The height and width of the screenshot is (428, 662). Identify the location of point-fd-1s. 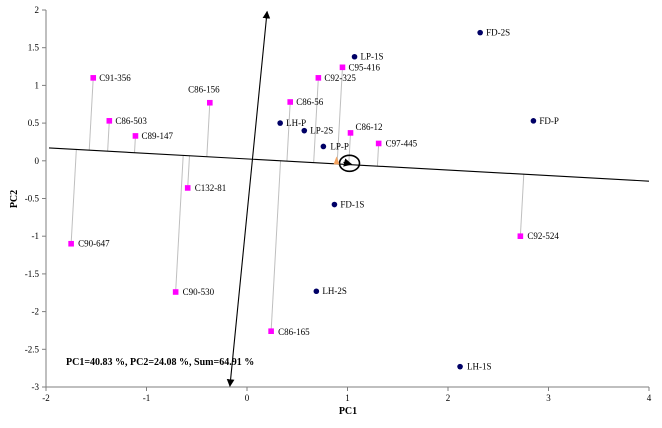
(334, 204).